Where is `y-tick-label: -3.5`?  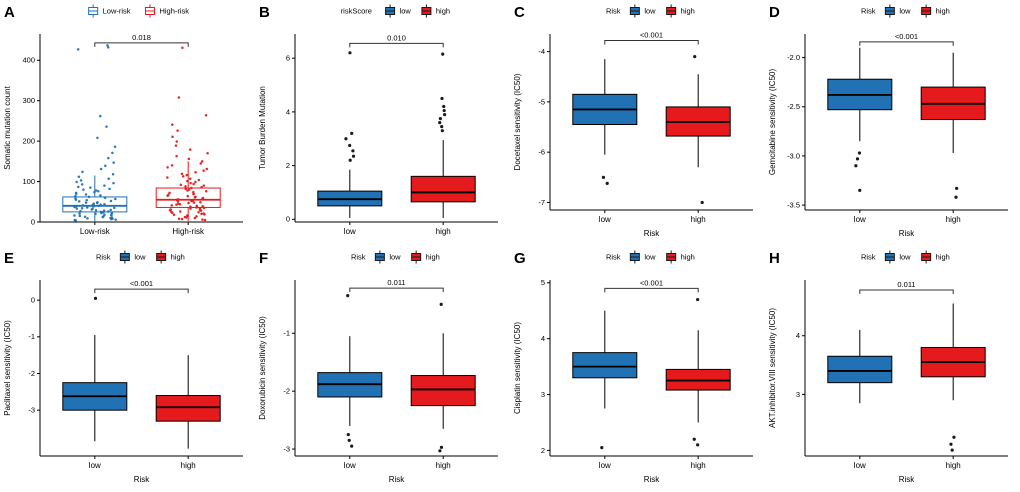
y-tick-label: -3.5 is located at coordinates (793, 204).